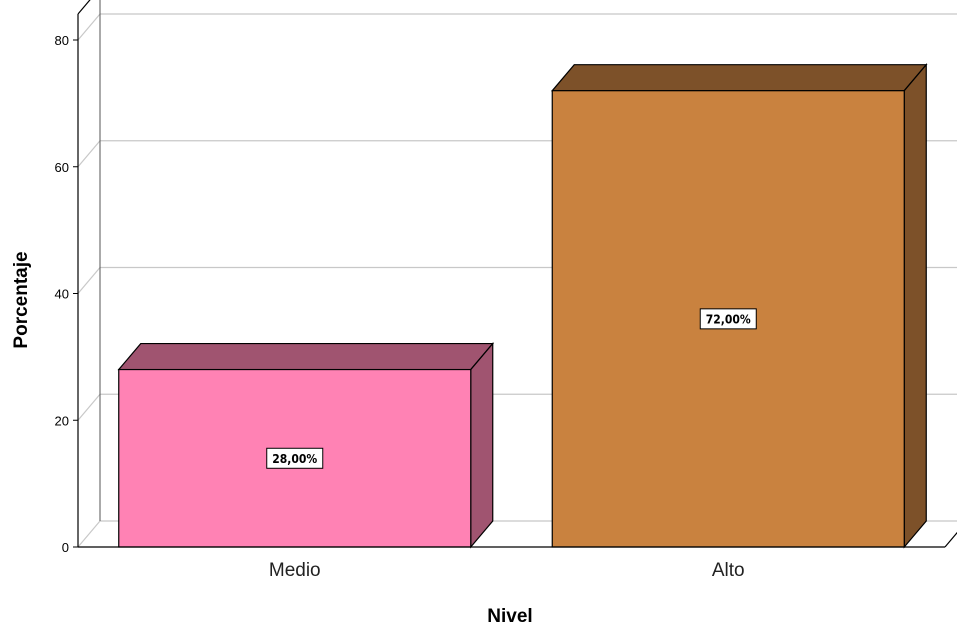 The image size is (957, 626). What do you see at coordinates (509, 616) in the screenshot?
I see `x-axis-title: Nivel` at bounding box center [509, 616].